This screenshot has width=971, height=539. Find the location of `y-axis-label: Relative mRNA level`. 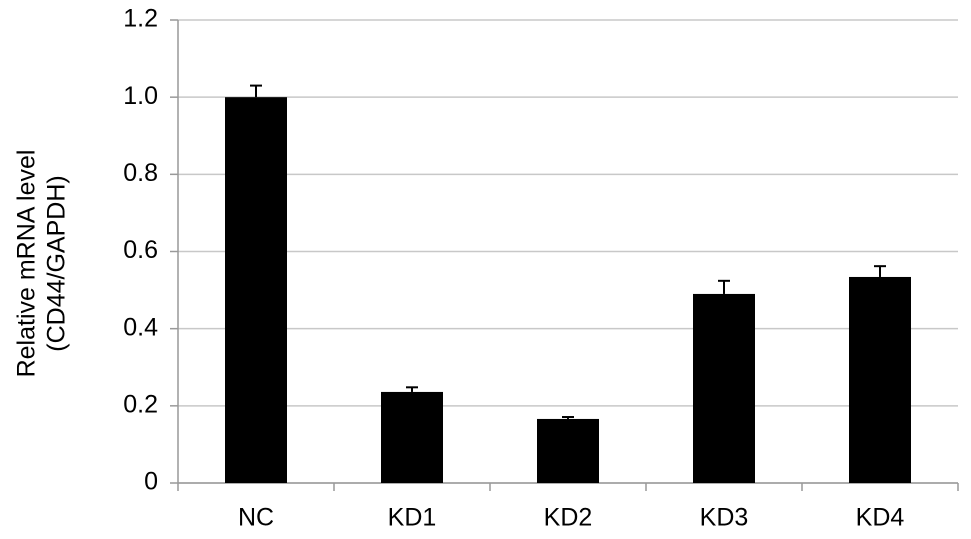

y-axis-label: Relative mRNA level is located at coordinates (27, 264).